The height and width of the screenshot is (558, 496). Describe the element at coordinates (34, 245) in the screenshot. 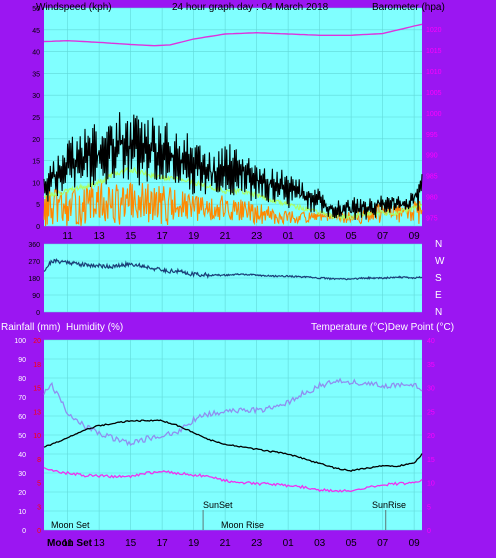

I see `direction-tick-label: 360` at that location.